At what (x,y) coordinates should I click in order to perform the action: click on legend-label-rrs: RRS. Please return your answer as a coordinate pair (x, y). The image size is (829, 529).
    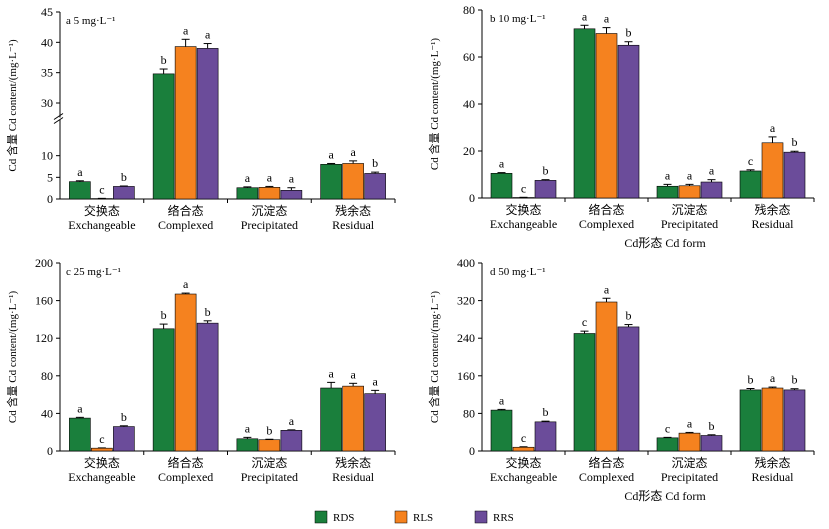
    Looking at the image, I should click on (503, 518).